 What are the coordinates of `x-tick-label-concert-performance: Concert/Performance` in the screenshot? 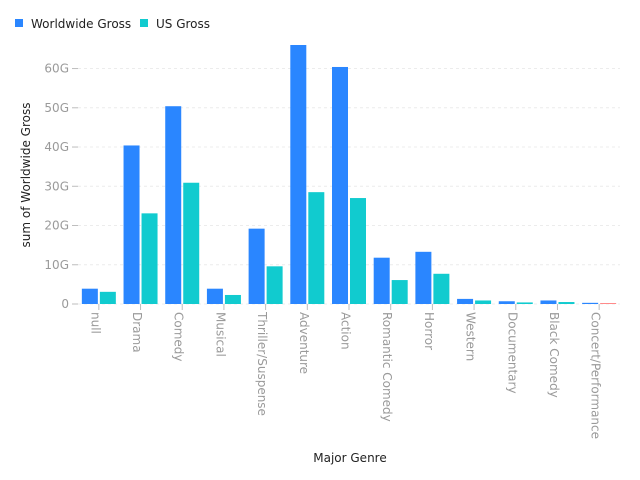 It's located at (596, 375).